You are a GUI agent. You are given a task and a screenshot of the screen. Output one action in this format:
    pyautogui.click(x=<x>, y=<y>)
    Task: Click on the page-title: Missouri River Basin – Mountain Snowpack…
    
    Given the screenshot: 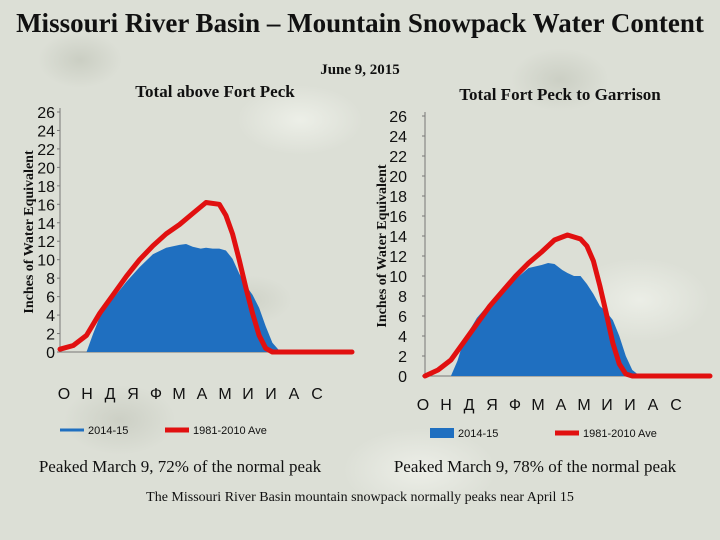 What is the action you would take?
    pyautogui.click(x=360, y=23)
    